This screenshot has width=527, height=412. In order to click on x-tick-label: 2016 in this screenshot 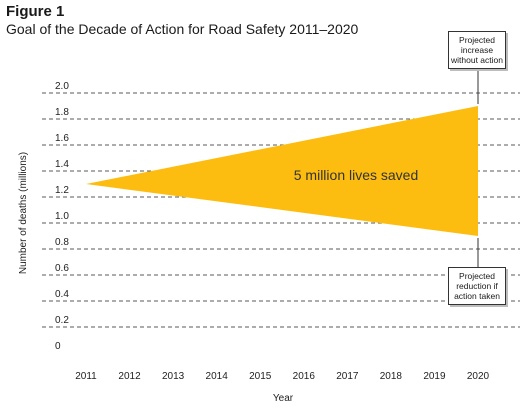, I will do `click(304, 376)`.